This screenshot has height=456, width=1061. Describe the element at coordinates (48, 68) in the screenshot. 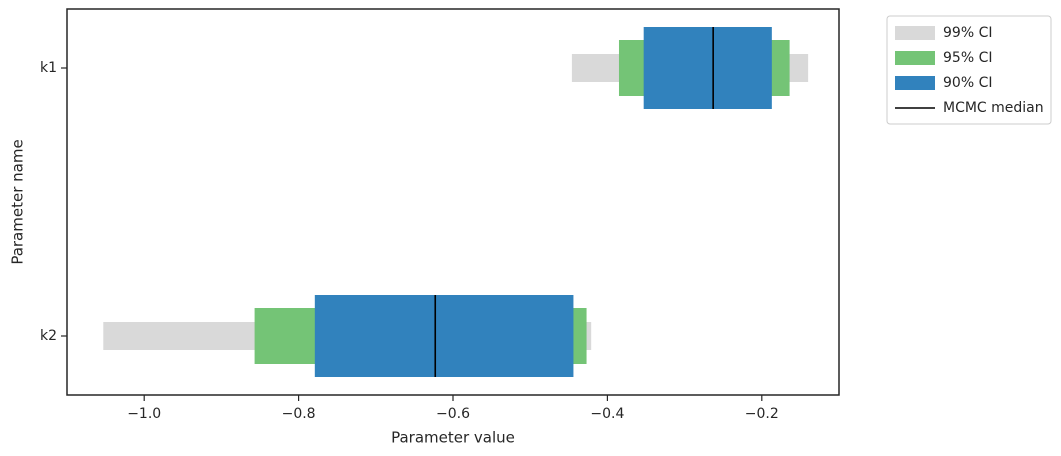

I see `y-tick-label: k1` at that location.